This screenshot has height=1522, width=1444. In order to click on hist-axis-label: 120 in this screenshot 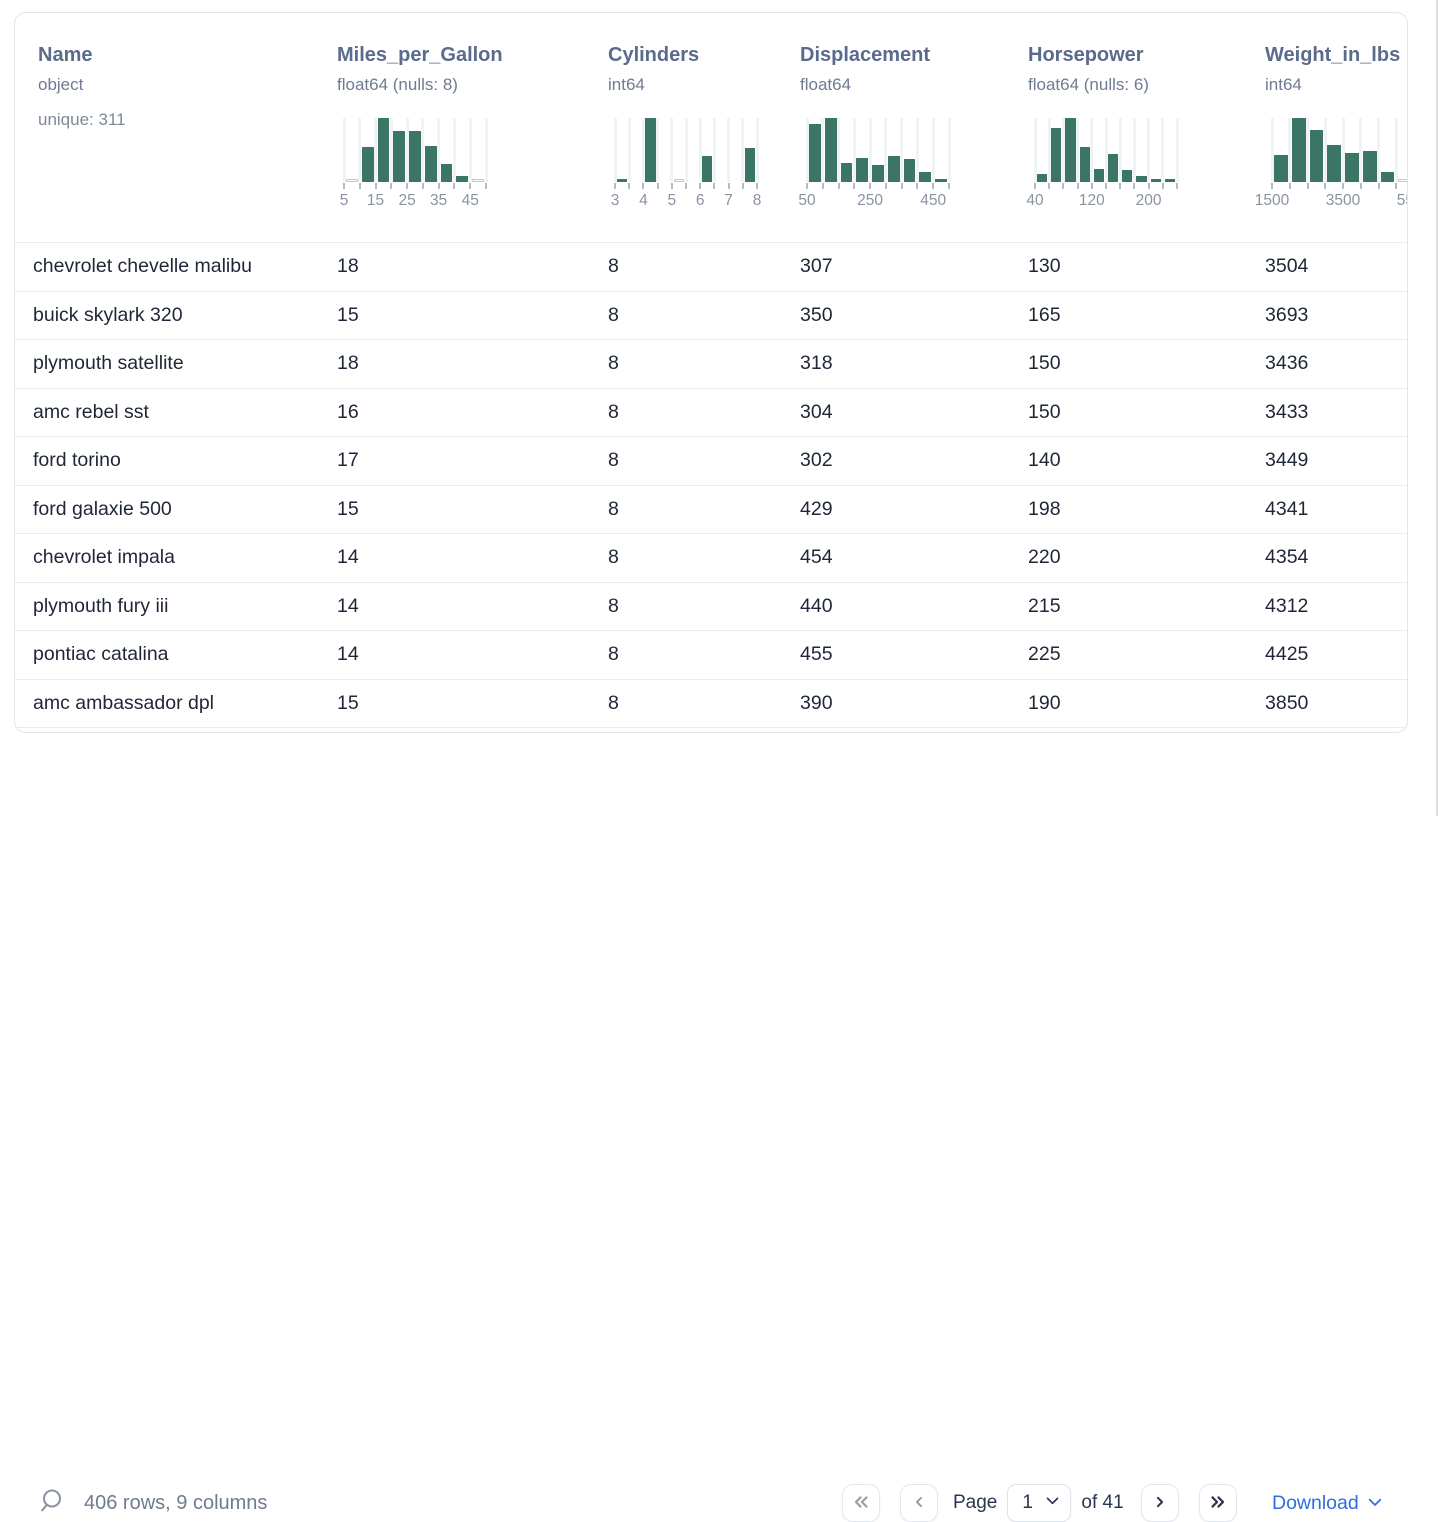, I will do `click(1091, 200)`.